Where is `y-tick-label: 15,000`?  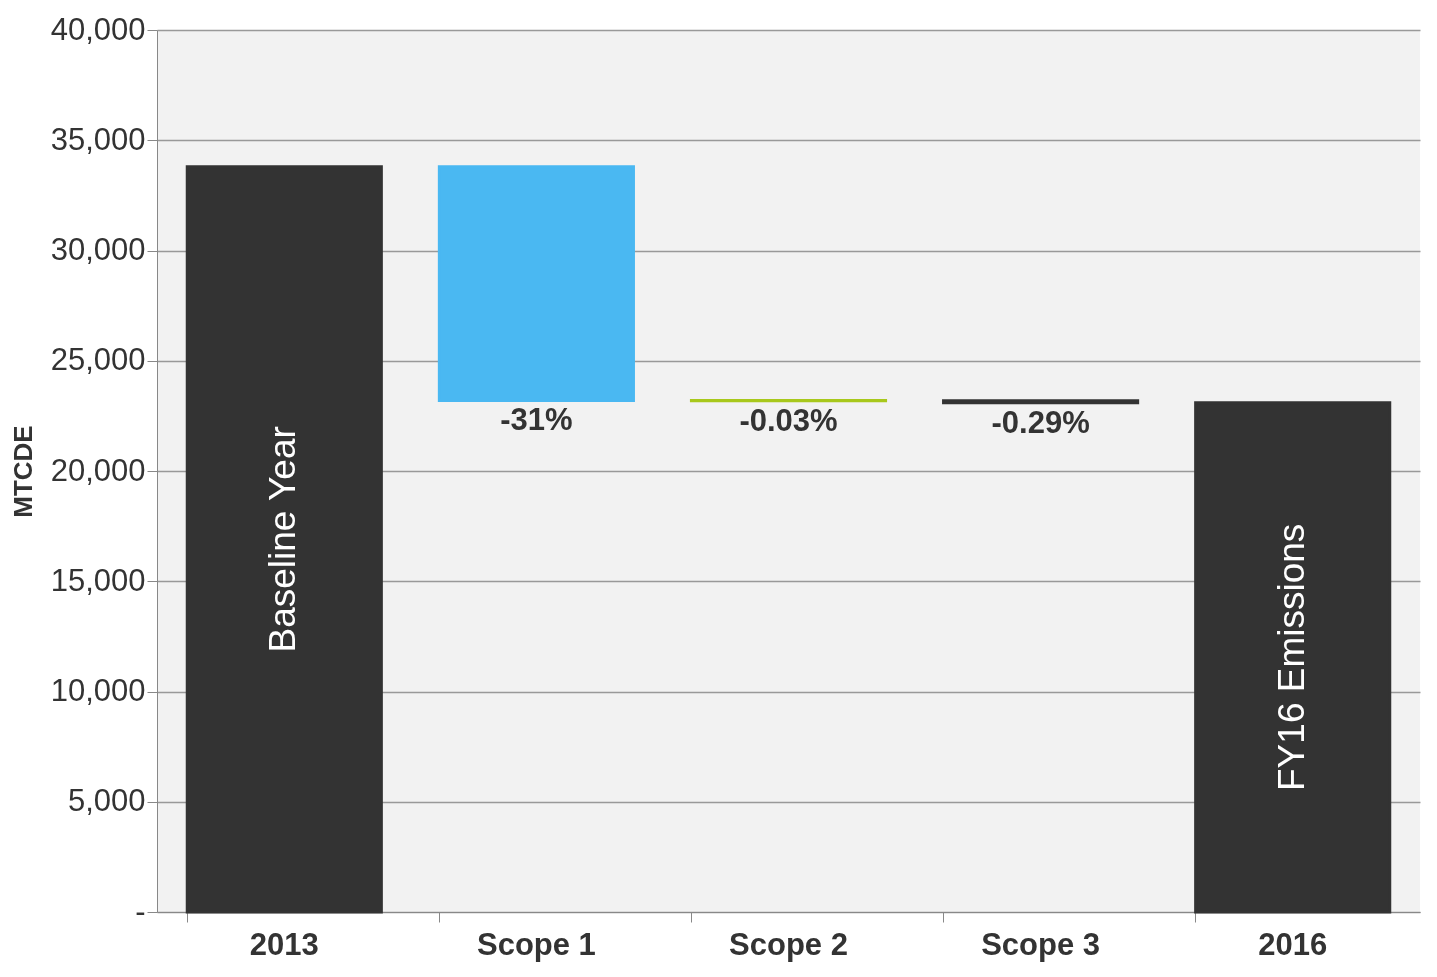 y-tick-label: 15,000 is located at coordinates (98, 580).